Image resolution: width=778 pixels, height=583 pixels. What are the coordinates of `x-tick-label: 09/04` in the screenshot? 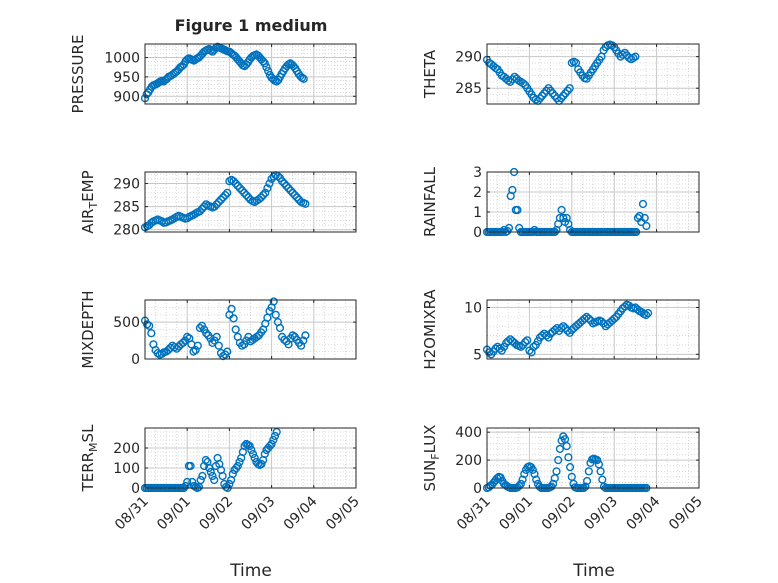 It's located at (644, 513).